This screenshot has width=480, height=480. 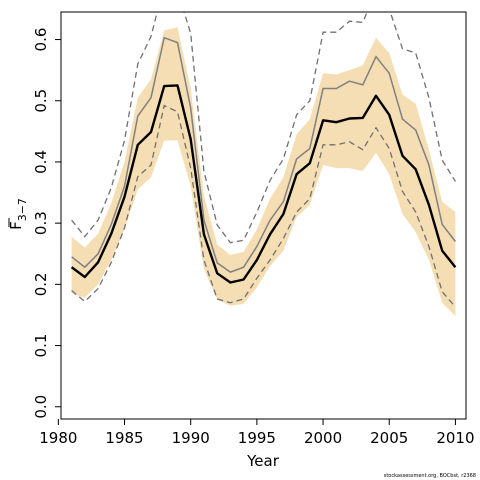 I want to click on y-tick-label: 0.1, so click(x=41, y=346).